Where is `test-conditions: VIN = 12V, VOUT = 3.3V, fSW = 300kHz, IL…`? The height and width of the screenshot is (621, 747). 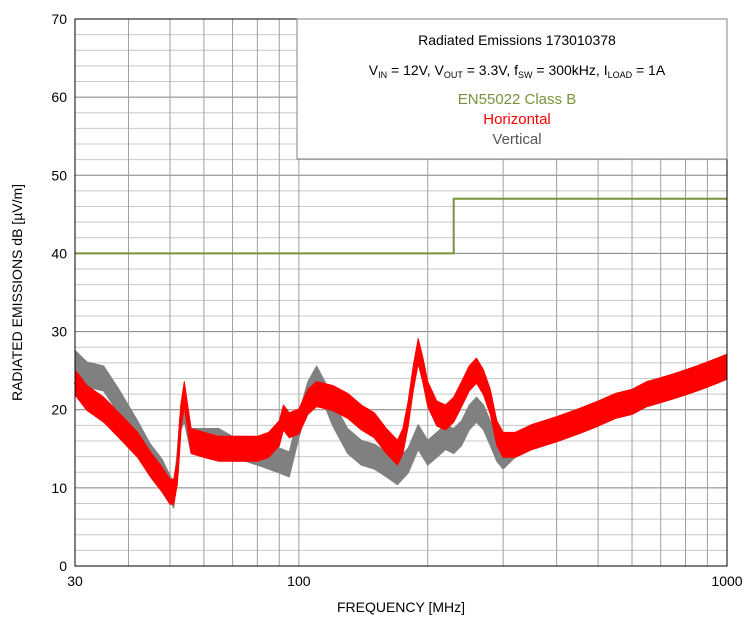
test-conditions: VIN = 12V, VOUT = 3.3V, fSW = 300kHz, IL… is located at coordinates (517, 71).